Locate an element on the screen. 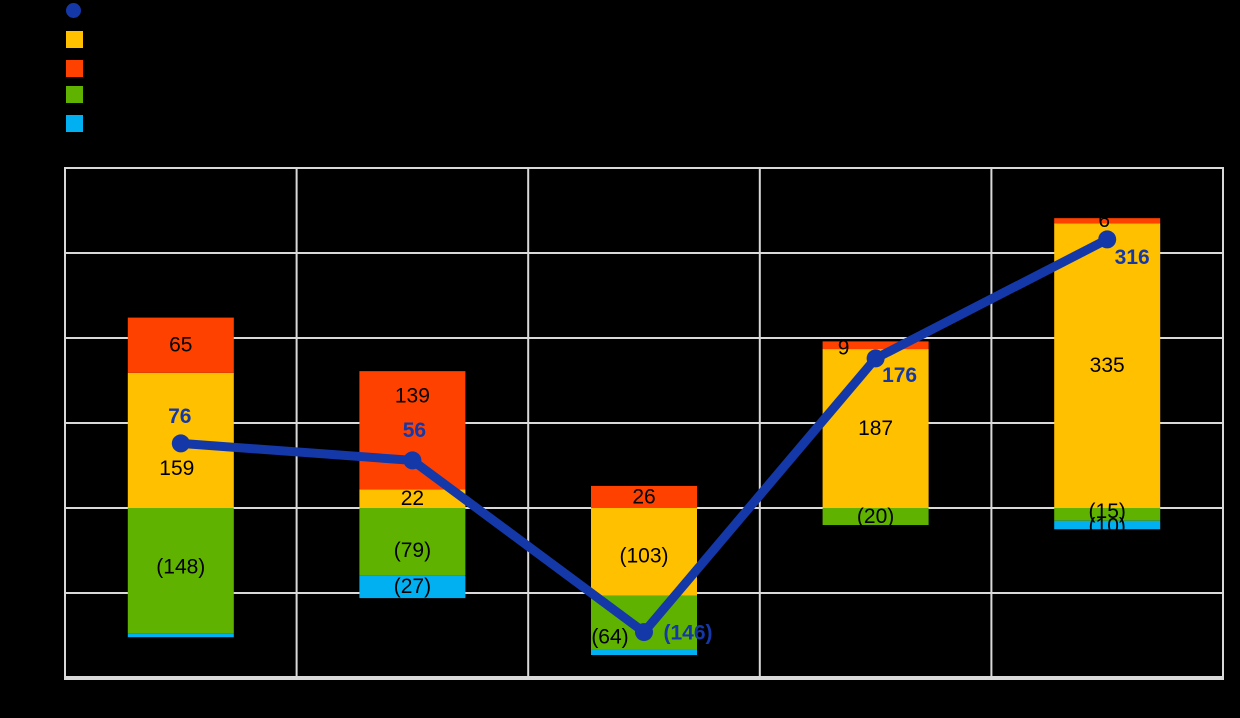  bar-label: (64) is located at coordinates (609, 636).